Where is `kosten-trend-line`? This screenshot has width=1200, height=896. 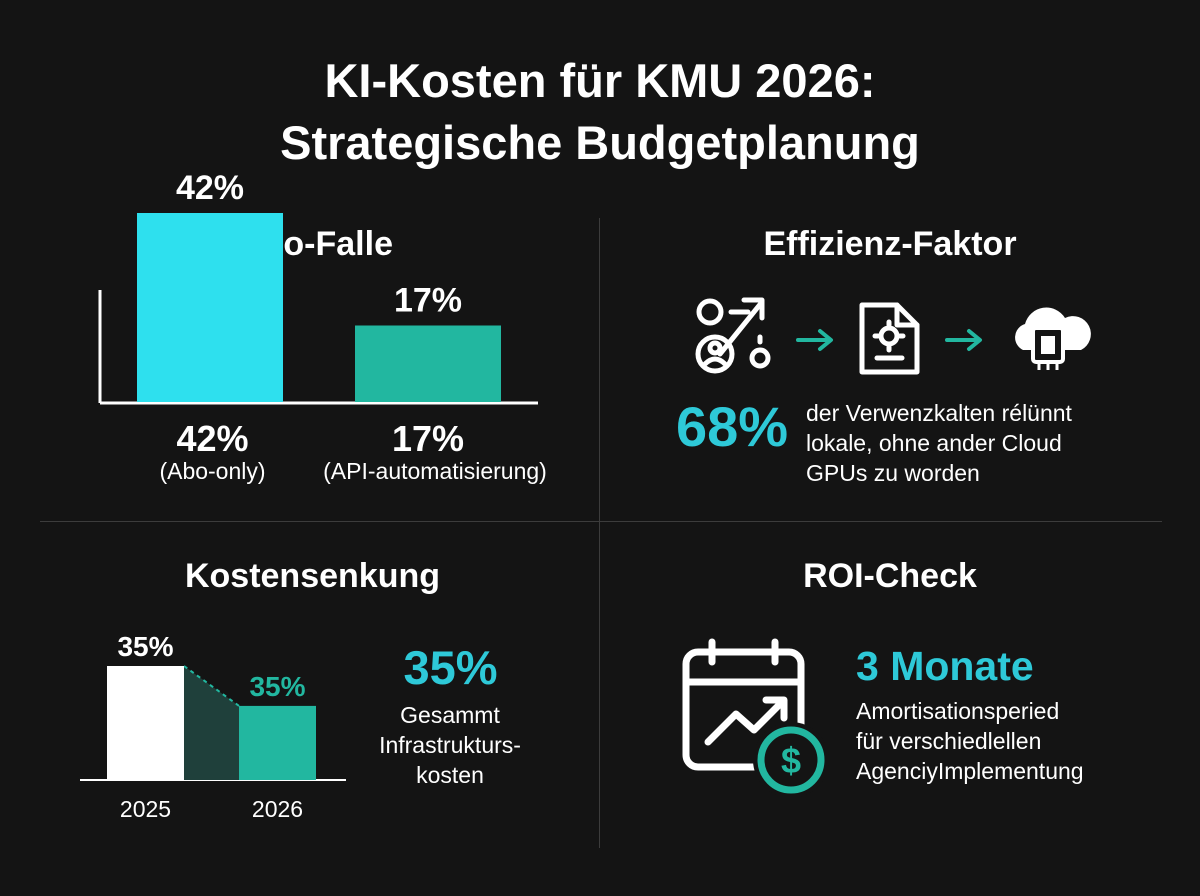 kosten-trend-line is located at coordinates (211, 686).